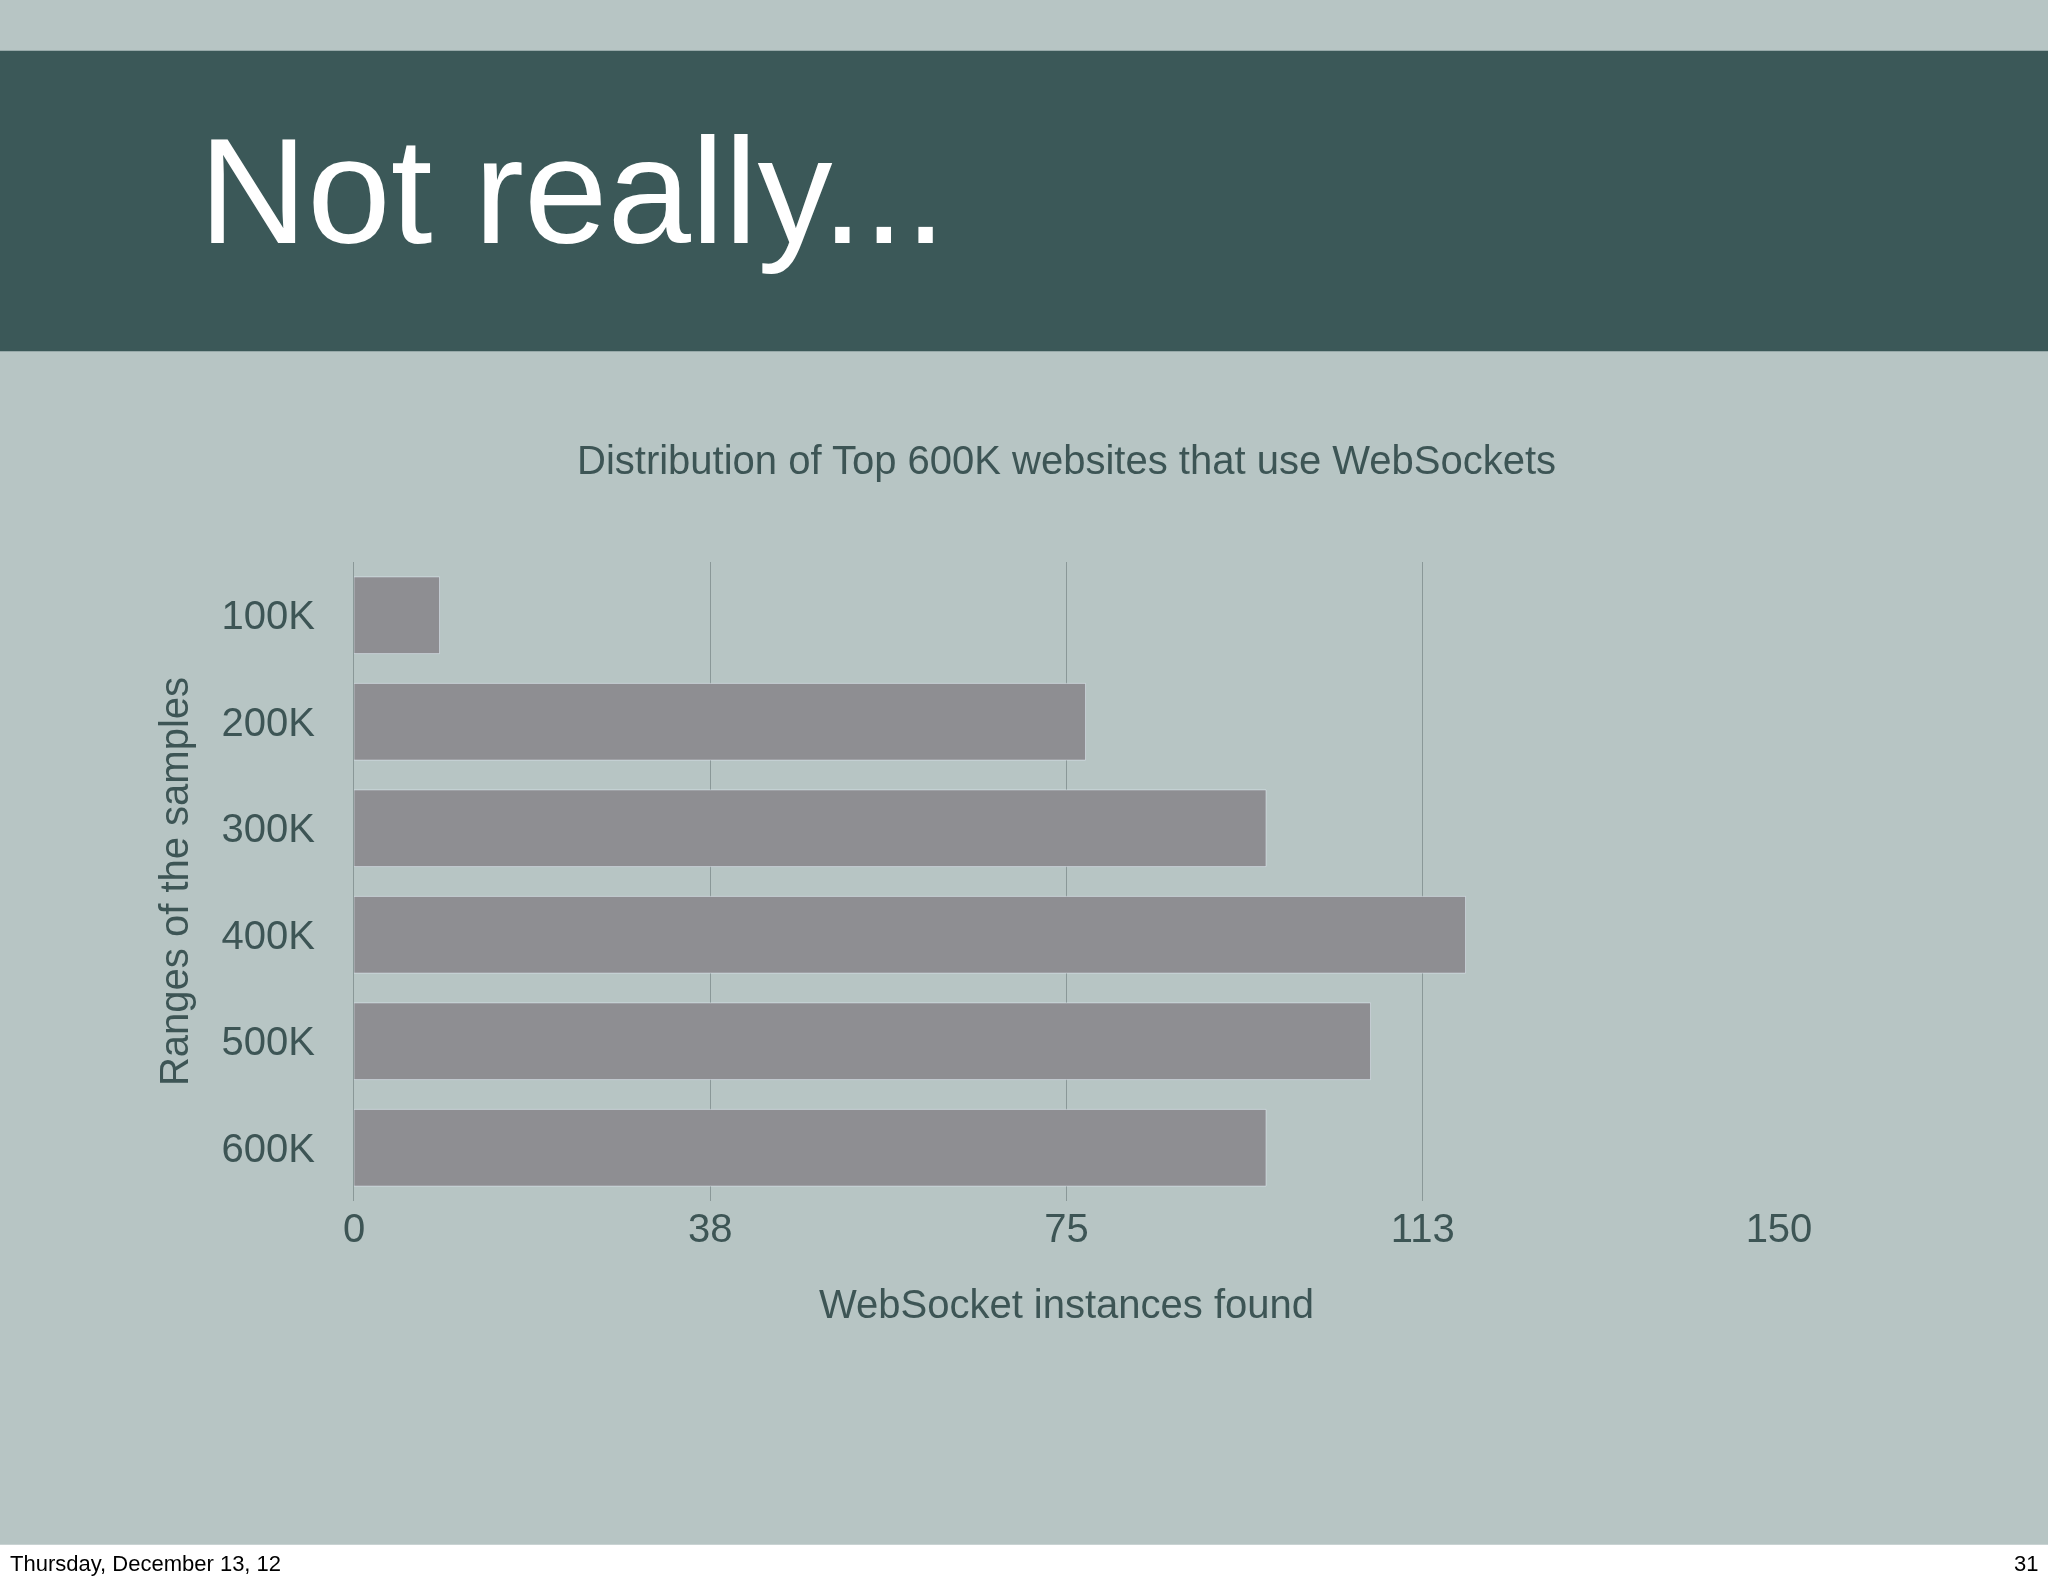  I want to click on y-tick-label: 600K, so click(268, 1147).